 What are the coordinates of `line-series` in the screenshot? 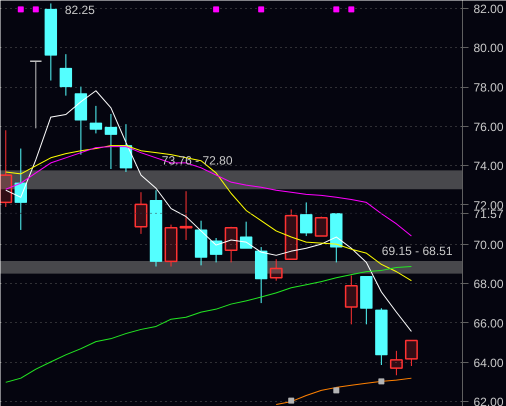 It's located at (344, 392).